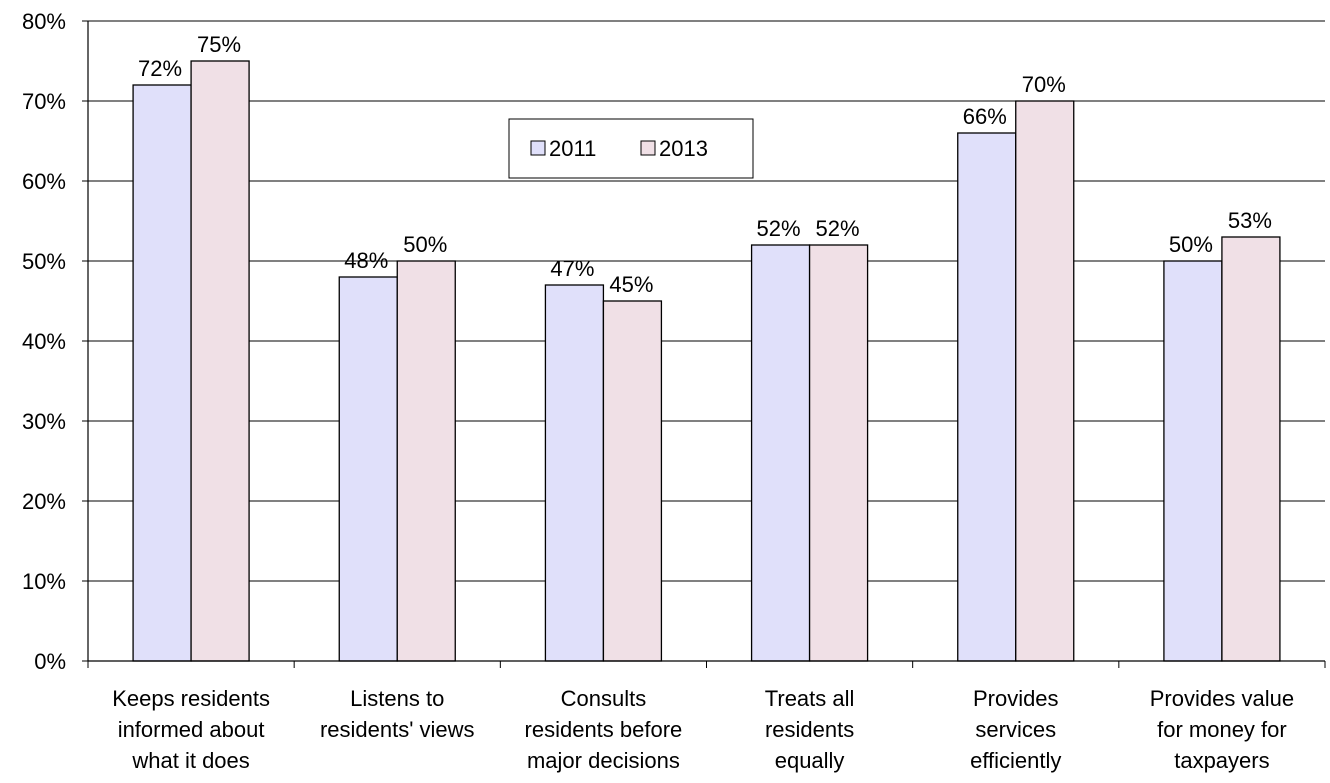 This screenshot has width=1330, height=783. I want to click on category-label-line: for money for, so click(1222, 729).